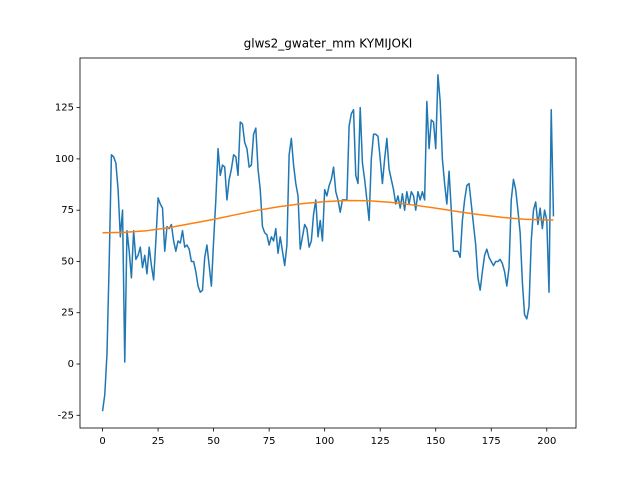  Describe the element at coordinates (324, 441) in the screenshot. I see `x-tick-label: 100` at that location.